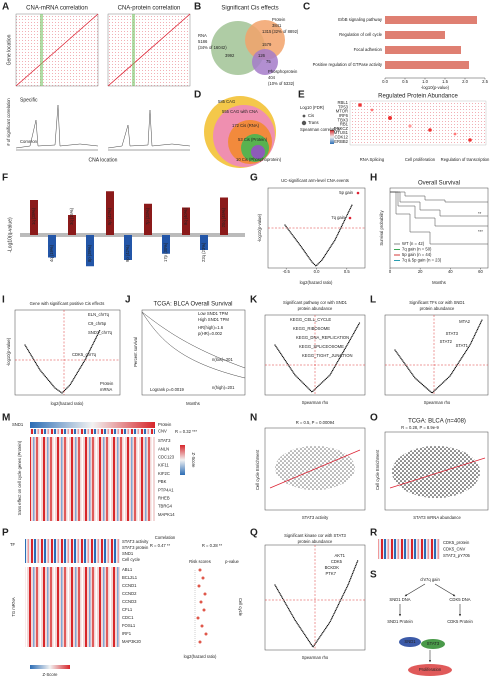  Describe the element at coordinates (436, 471) in the screenshot. I see `panel-o-scatter` at that location.